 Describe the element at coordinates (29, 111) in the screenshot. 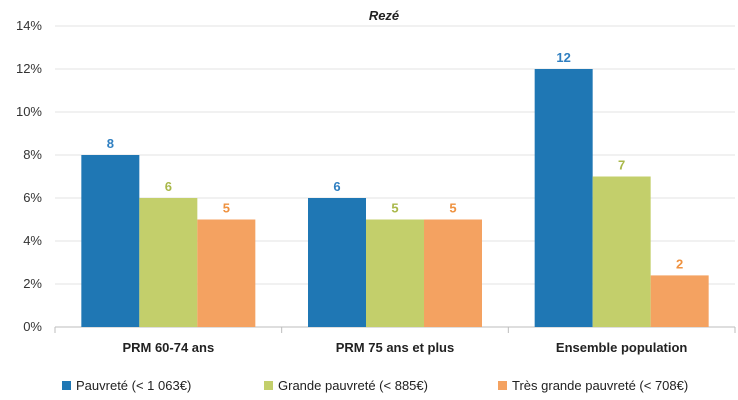

I see `y-tick-label: 10%` at that location.